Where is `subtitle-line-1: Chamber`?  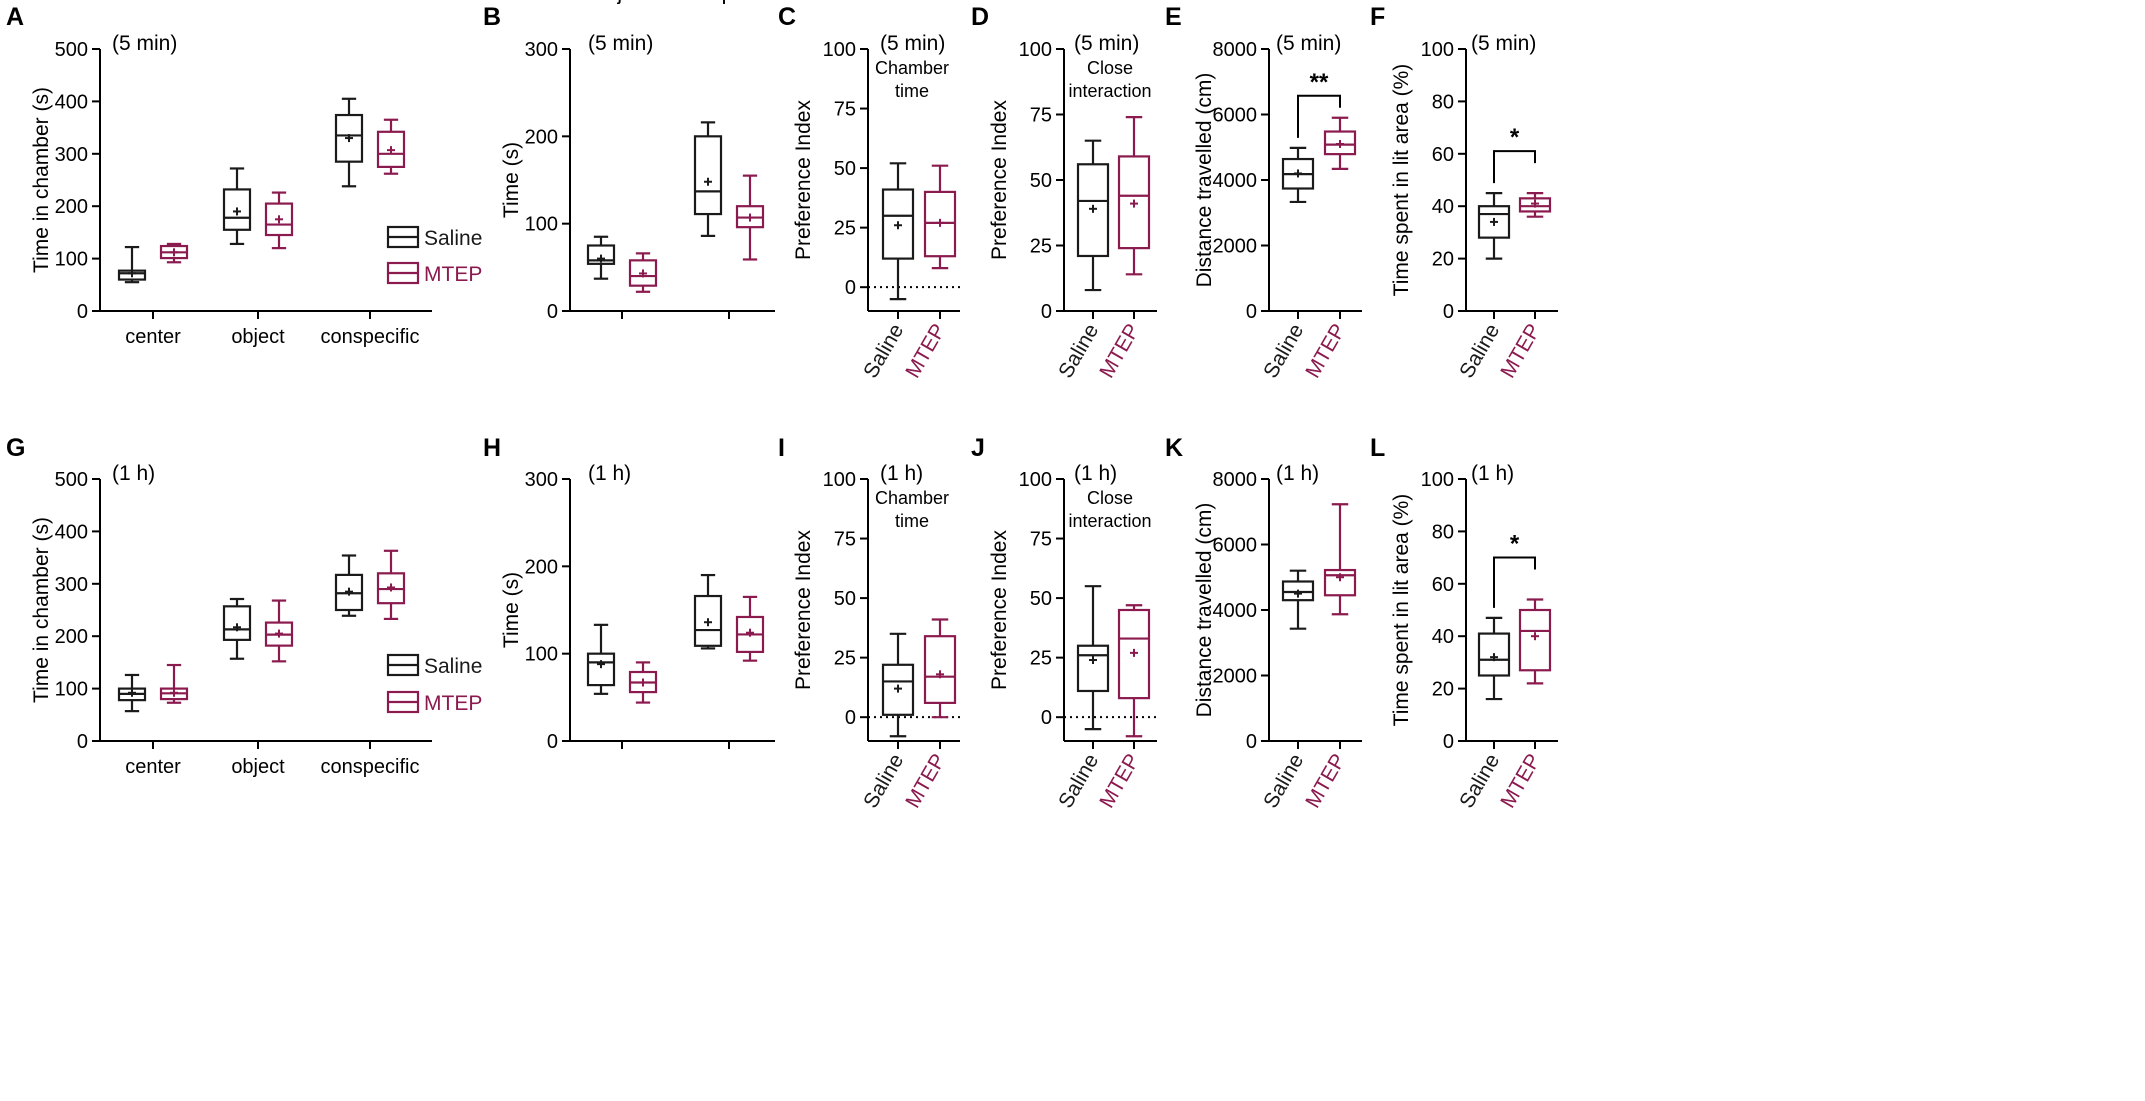 subtitle-line-1: Chamber is located at coordinates (912, 498).